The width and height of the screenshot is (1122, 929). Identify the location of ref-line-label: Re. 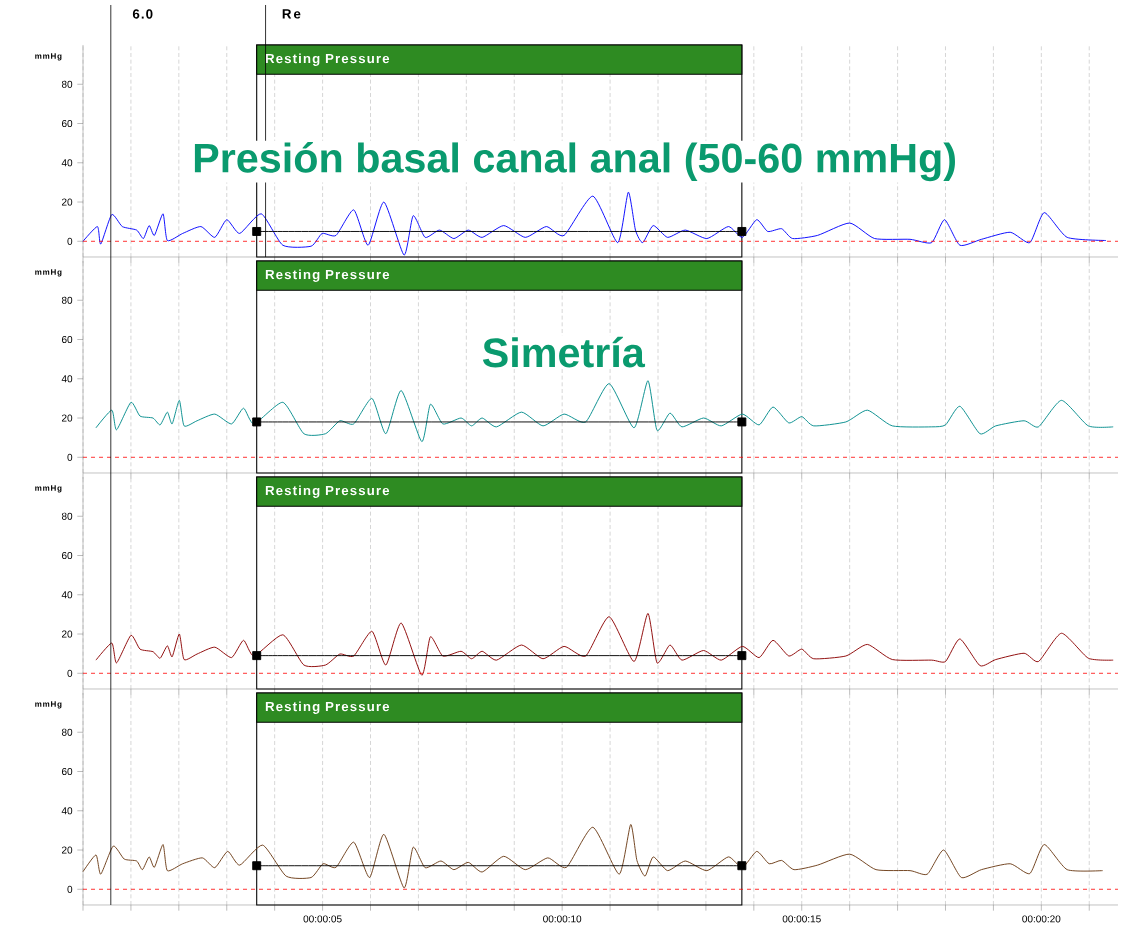
(291, 14).